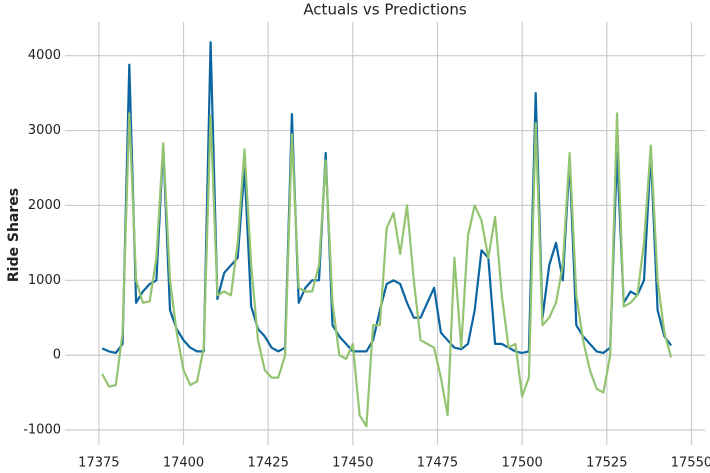 This screenshot has height=473, width=710. Describe the element at coordinates (44, 205) in the screenshot. I see `y-tick-label: 2000` at that location.